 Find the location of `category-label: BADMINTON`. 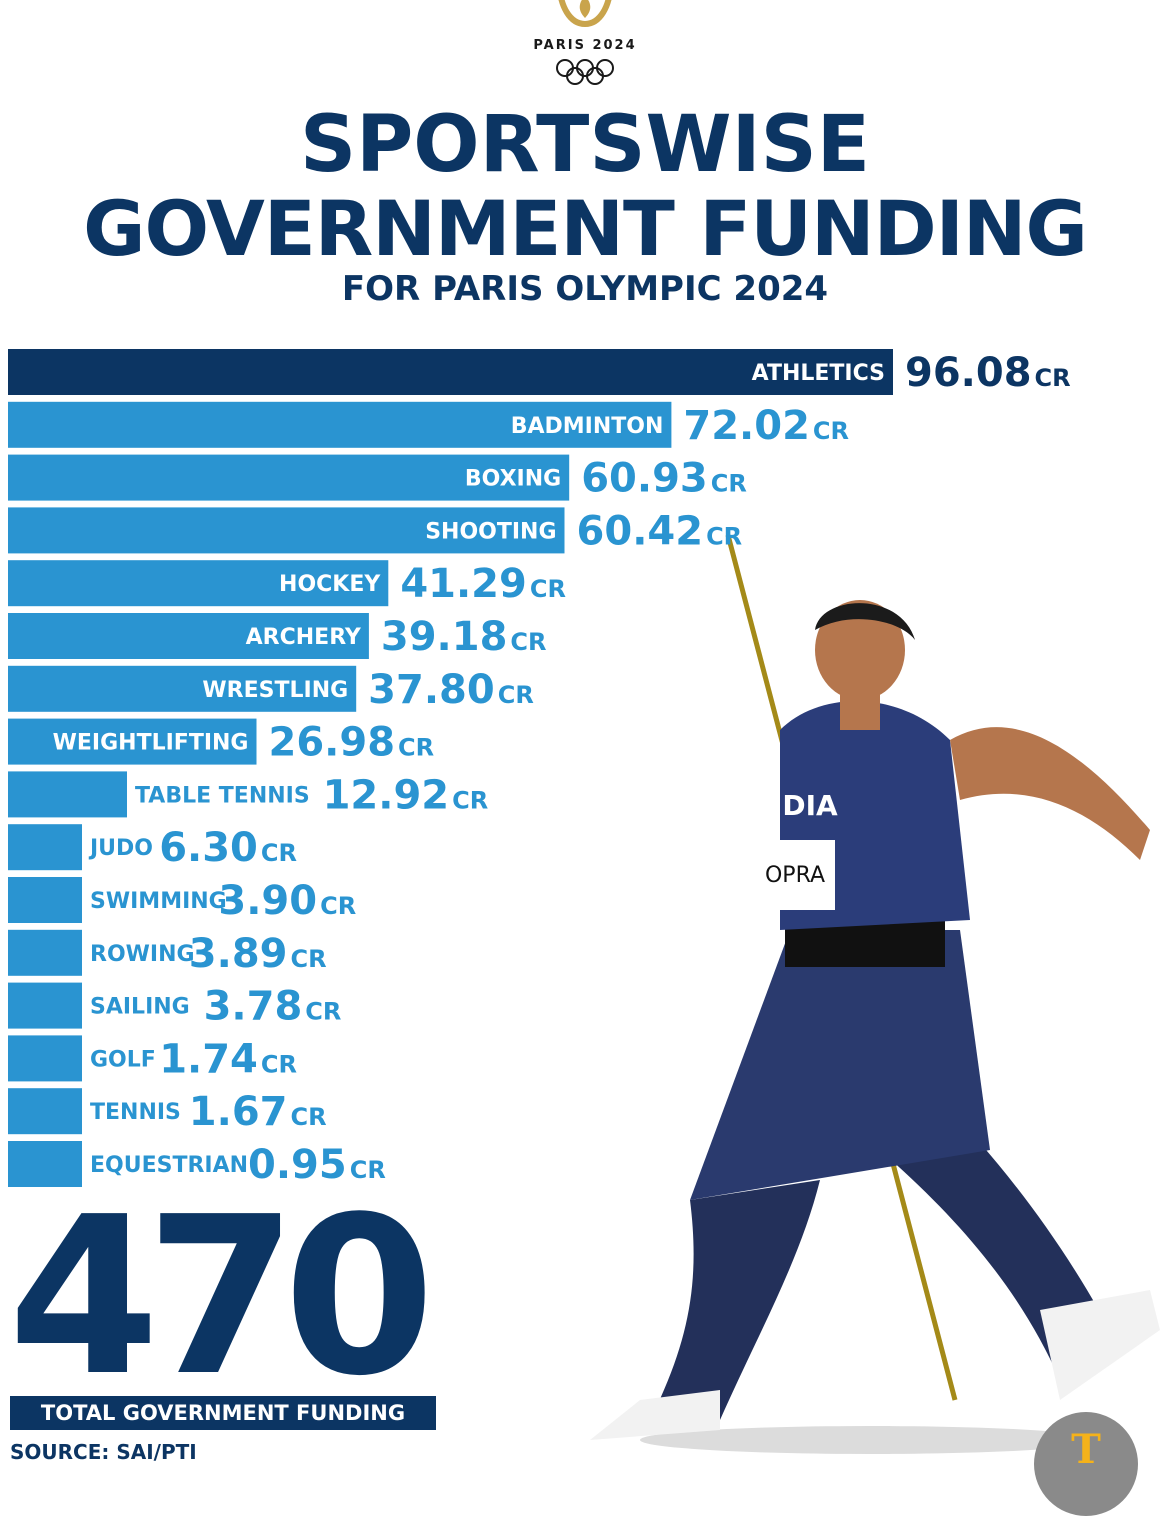

category-label: BADMINTON is located at coordinates (587, 426).